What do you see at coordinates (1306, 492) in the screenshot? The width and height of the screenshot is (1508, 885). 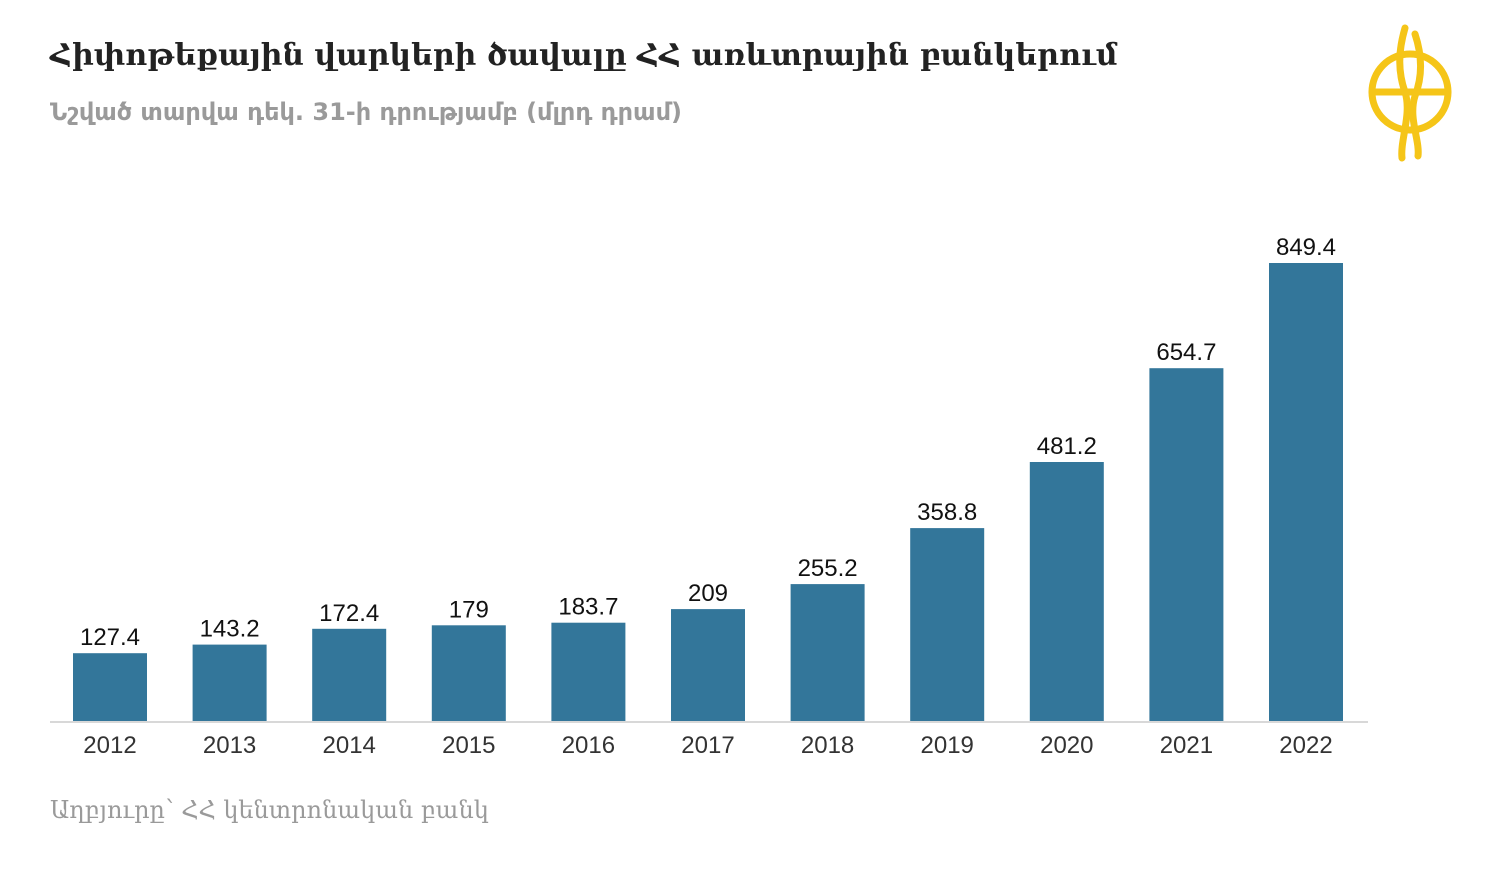 I see `bar-2022` at bounding box center [1306, 492].